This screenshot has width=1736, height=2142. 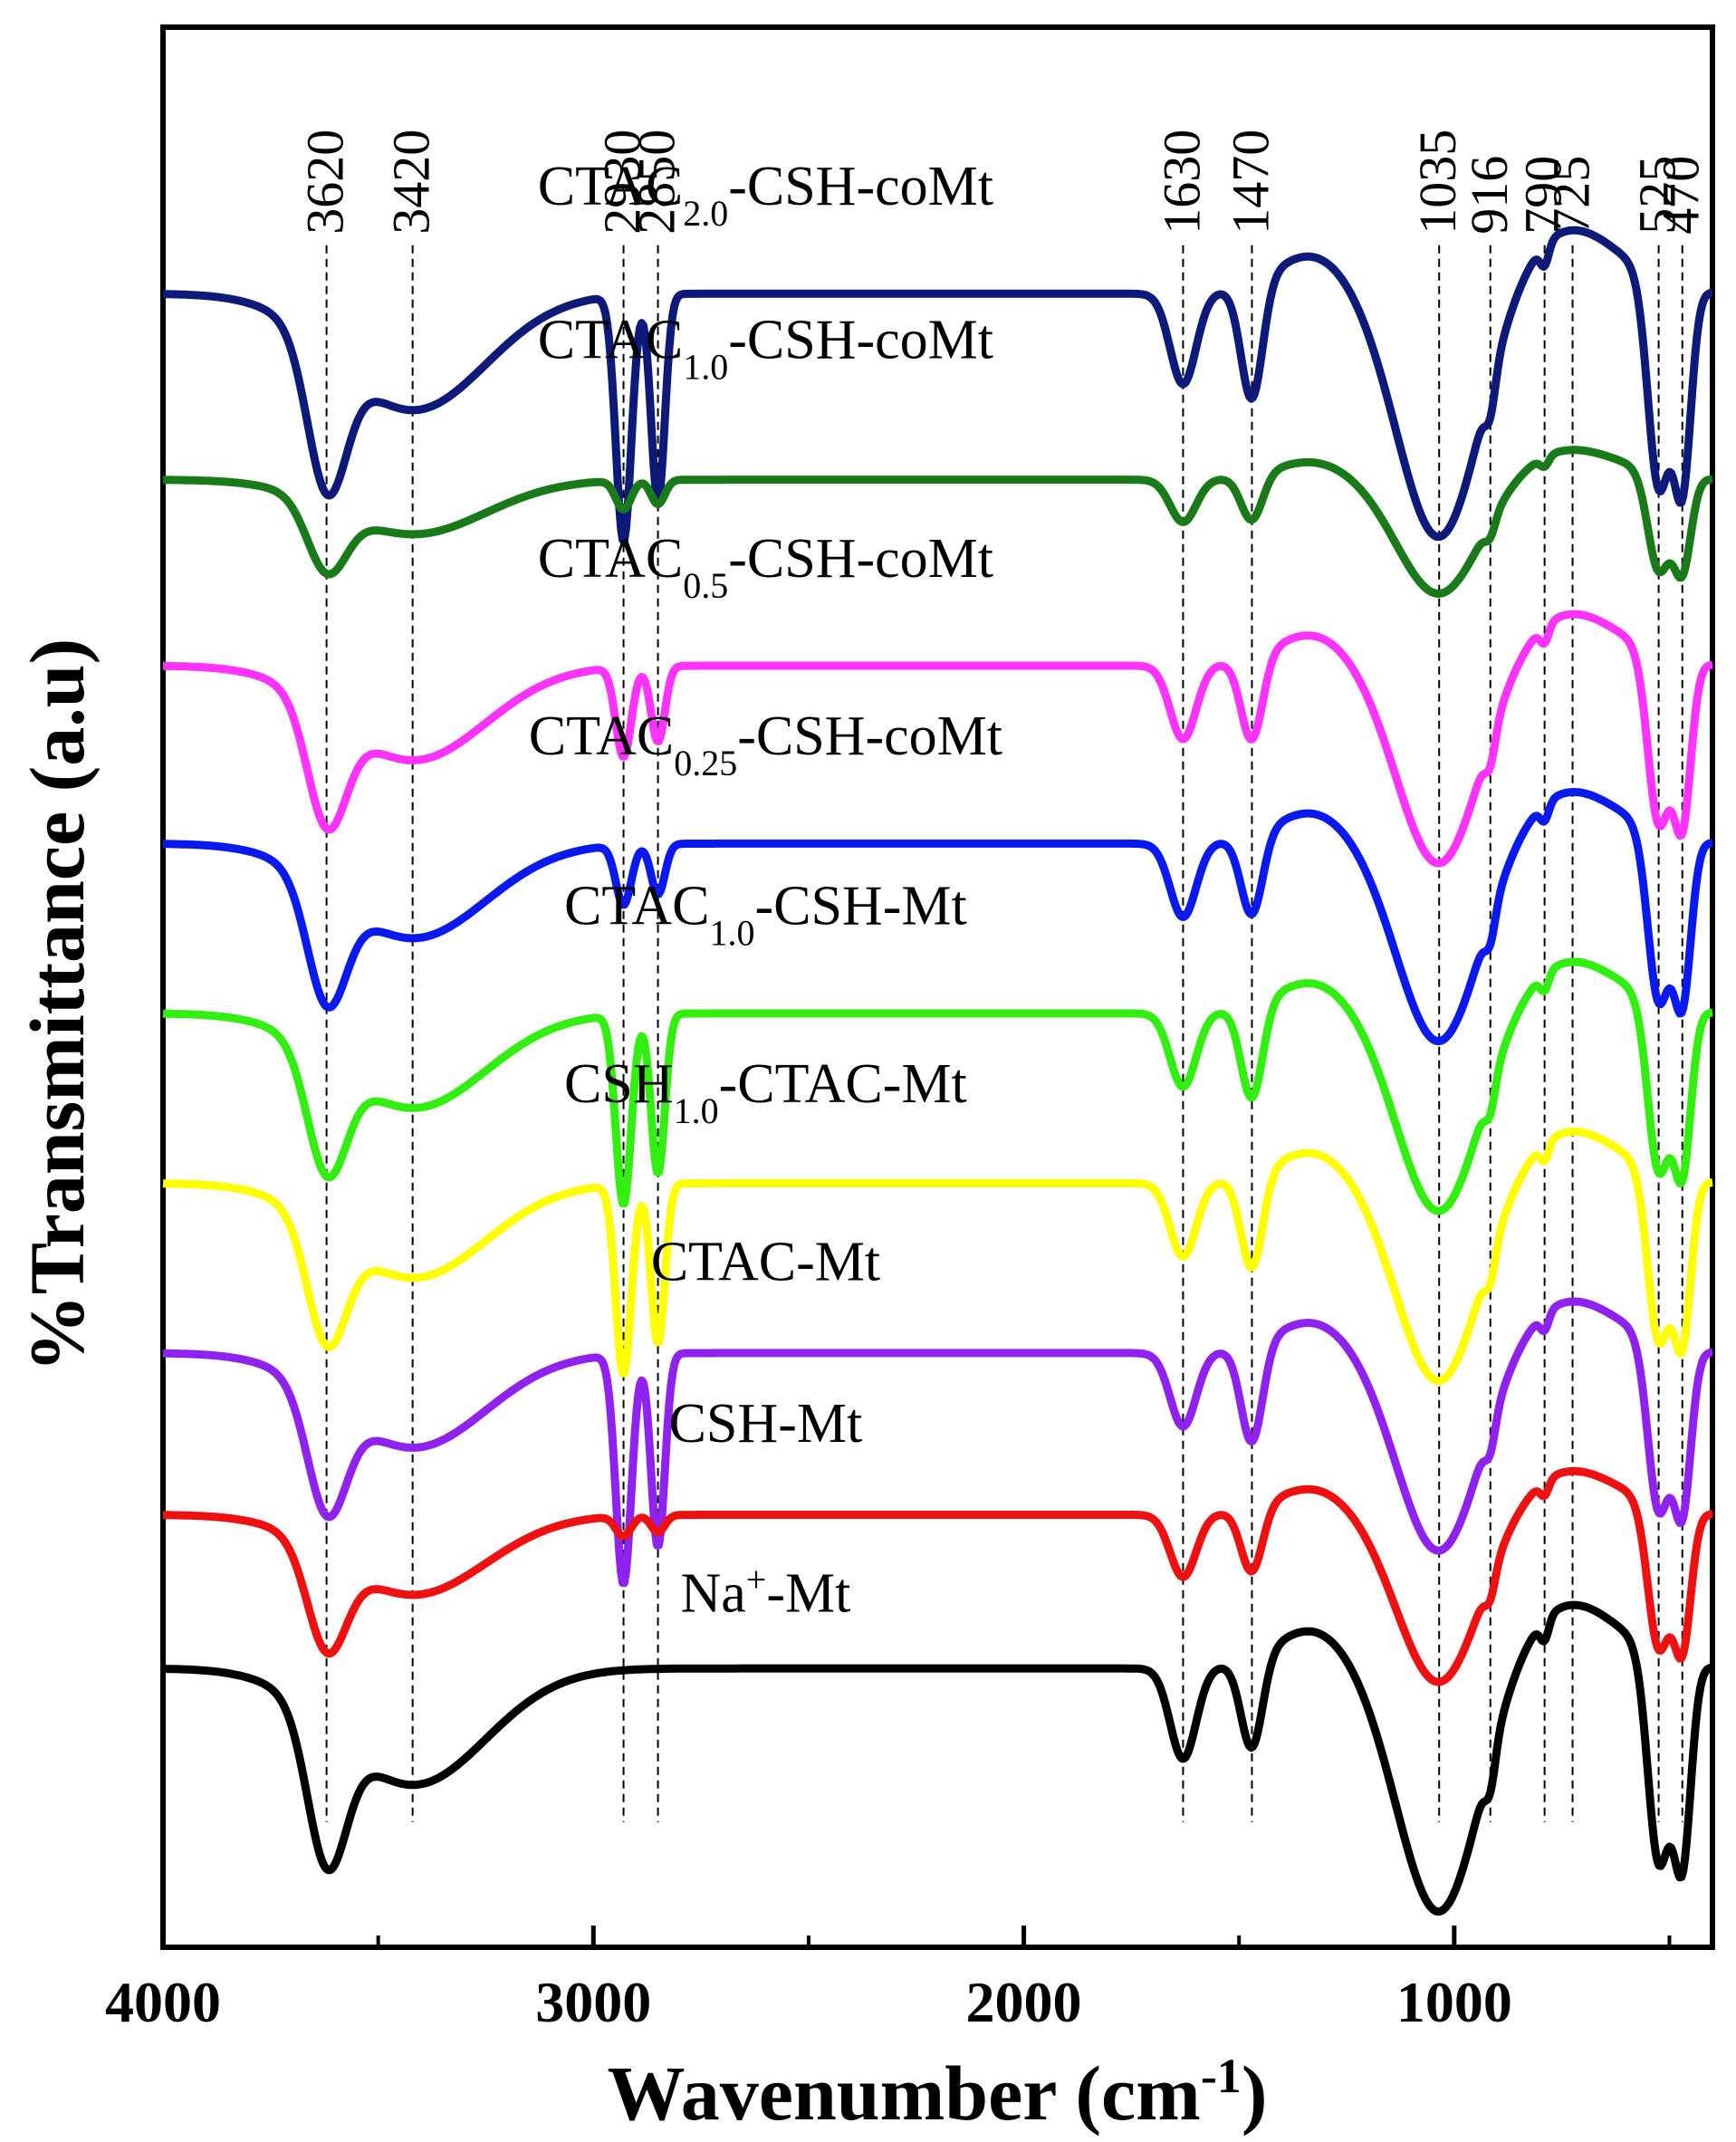 What do you see at coordinates (765, 1592) in the screenshot?
I see `series-label-8: Na+-Mt` at bounding box center [765, 1592].